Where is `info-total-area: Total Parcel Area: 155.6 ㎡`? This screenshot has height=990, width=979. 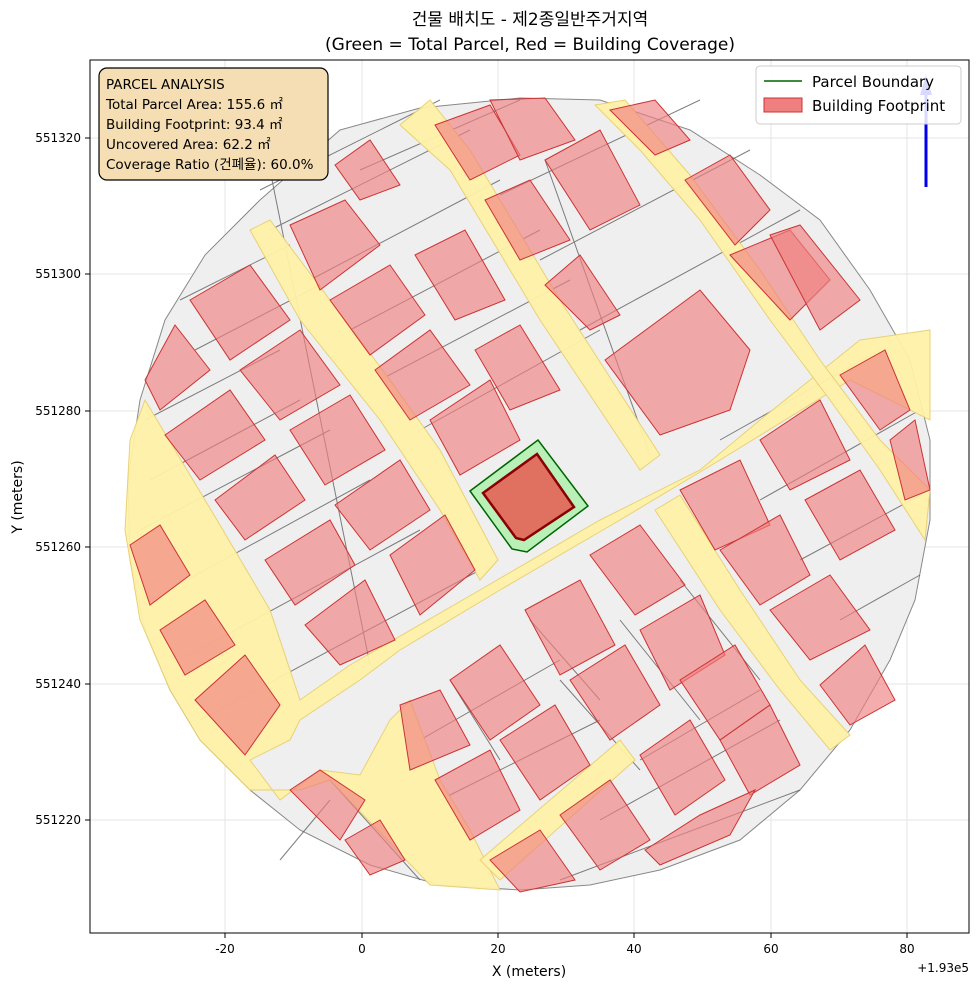
info-total-area: Total Parcel Area: 155.6 ㎡ is located at coordinates (194, 105).